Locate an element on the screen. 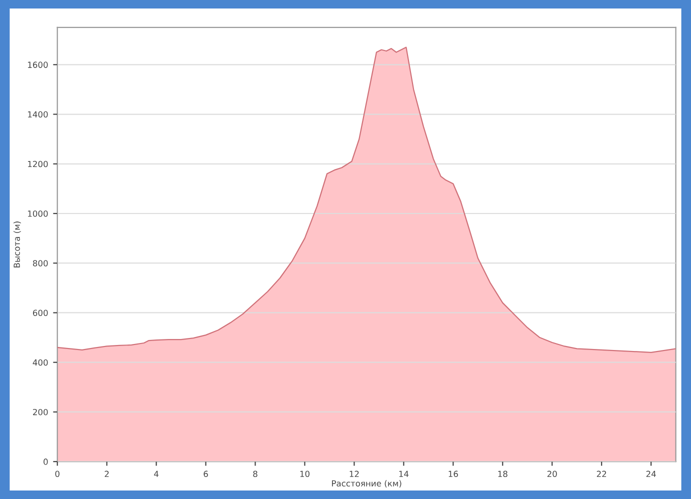 This screenshot has width=691, height=499. y-tick-label: 1000 is located at coordinates (38, 213).